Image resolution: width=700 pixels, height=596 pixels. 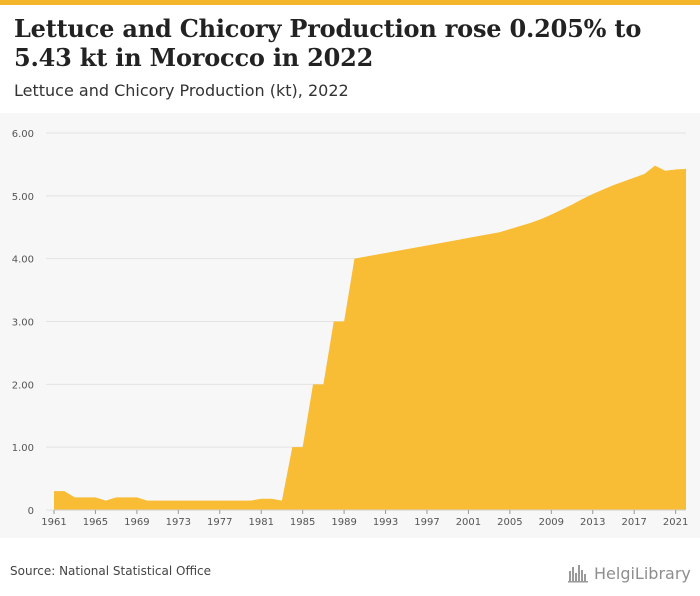 What do you see at coordinates (23, 323) in the screenshot?
I see `y-tick-label: 3.00` at bounding box center [23, 323].